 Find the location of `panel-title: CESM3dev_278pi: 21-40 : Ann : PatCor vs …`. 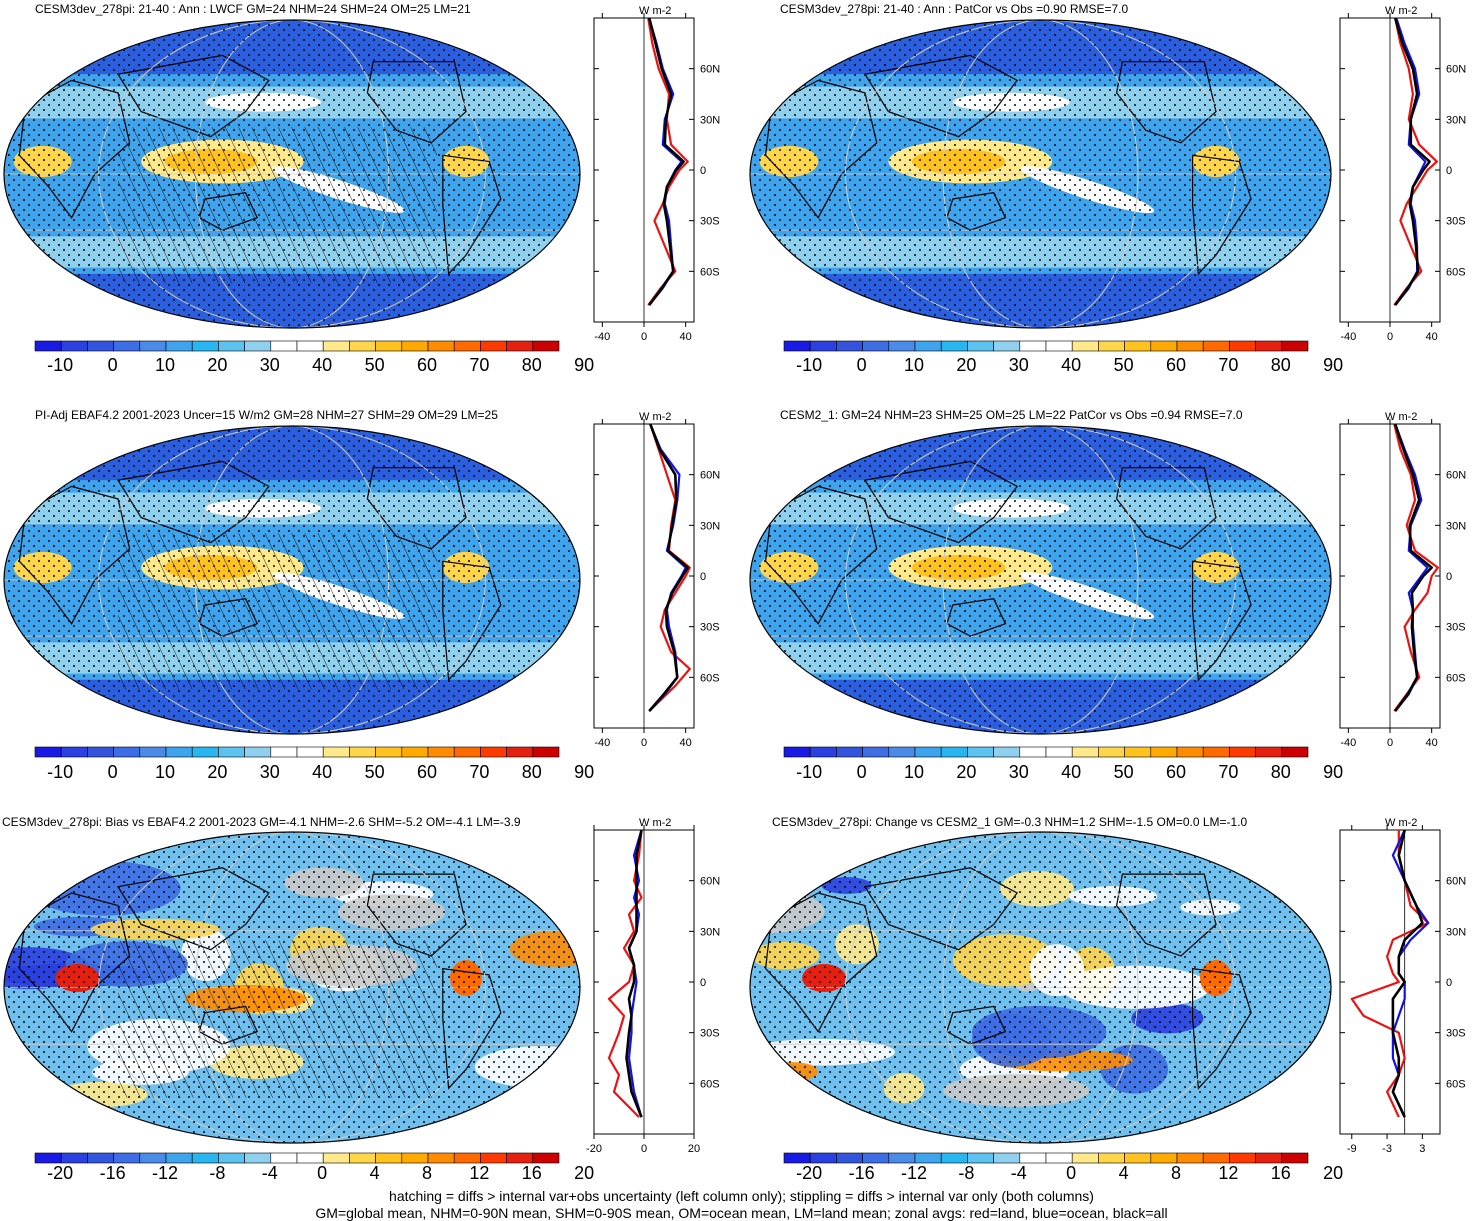

panel-title: CESM3dev_278pi: 21-40 : Ann : PatCor vs … is located at coordinates (954, 9).